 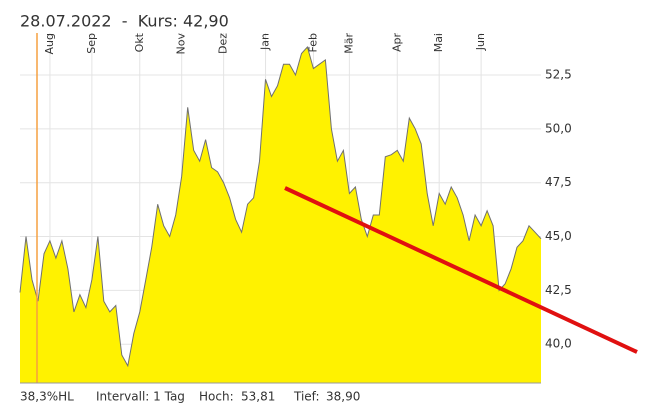 What do you see at coordinates (91, 43) in the screenshot?
I see `x-tick-label: Sep` at bounding box center [91, 43].